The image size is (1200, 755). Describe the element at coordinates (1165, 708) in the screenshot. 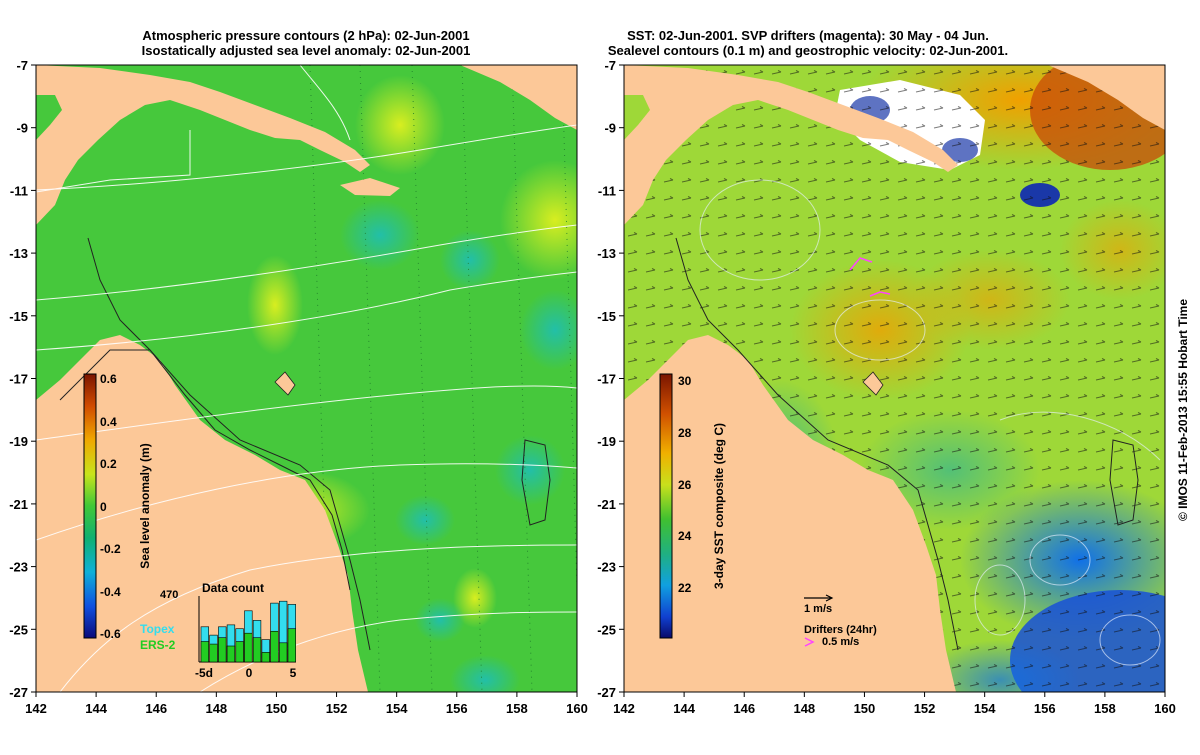

I see `right_panel-xtick-9: 160` at that location.